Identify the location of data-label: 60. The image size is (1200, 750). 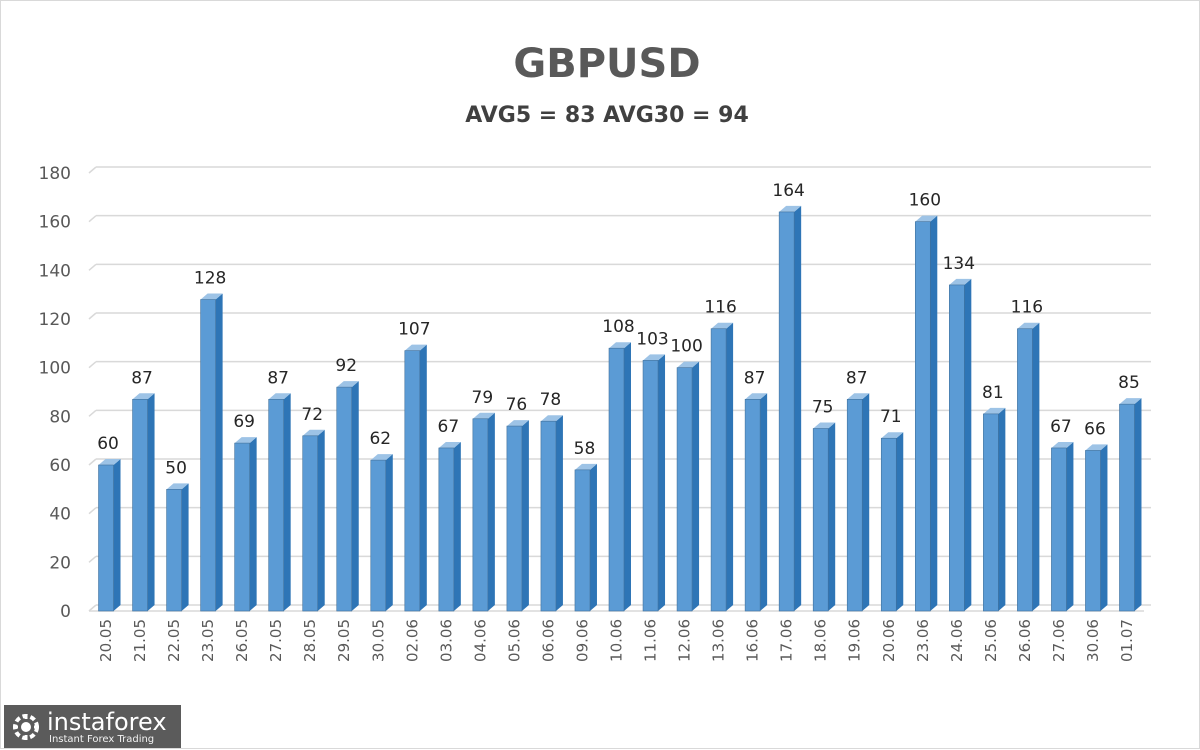
(108, 444).